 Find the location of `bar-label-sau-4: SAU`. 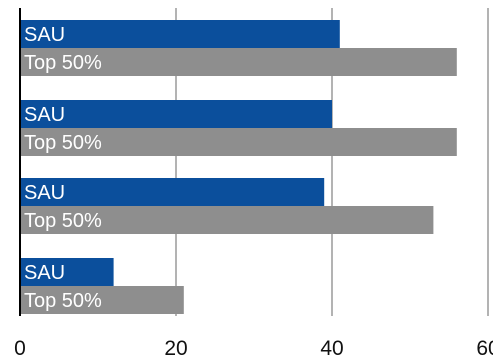

bar-label-sau-4: SAU is located at coordinates (44, 273).